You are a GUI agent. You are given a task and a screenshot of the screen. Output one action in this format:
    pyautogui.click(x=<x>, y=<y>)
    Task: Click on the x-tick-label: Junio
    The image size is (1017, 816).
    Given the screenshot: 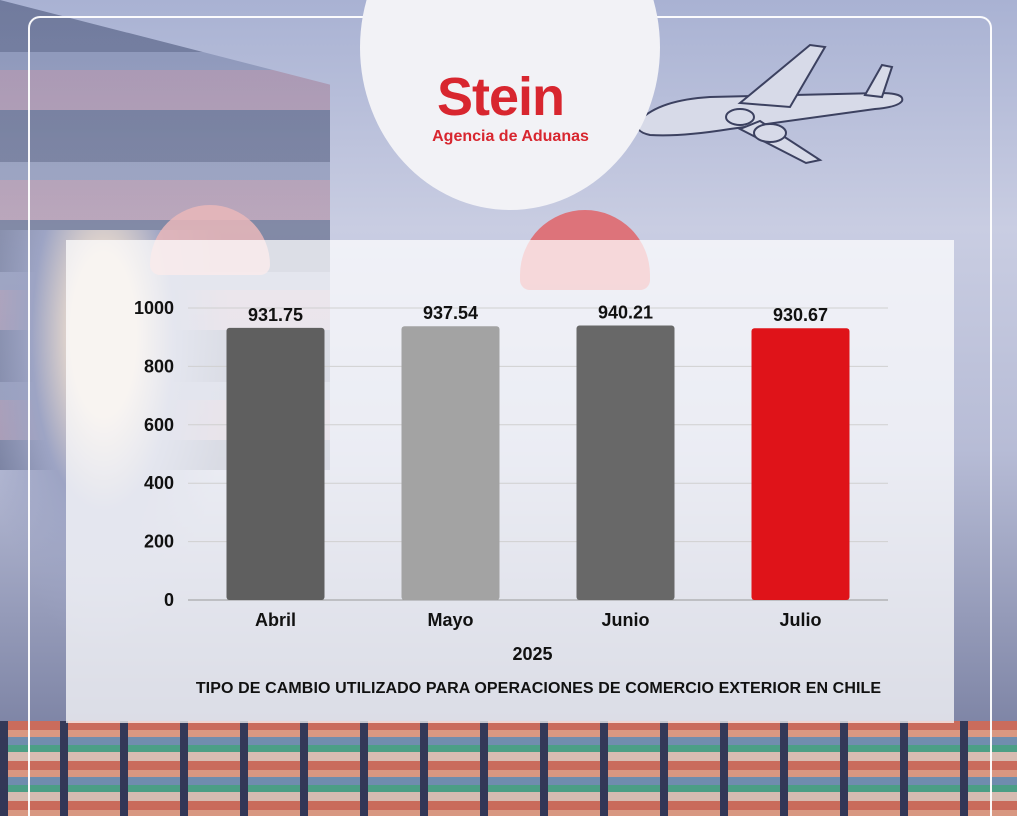 What is the action you would take?
    pyautogui.click(x=626, y=620)
    